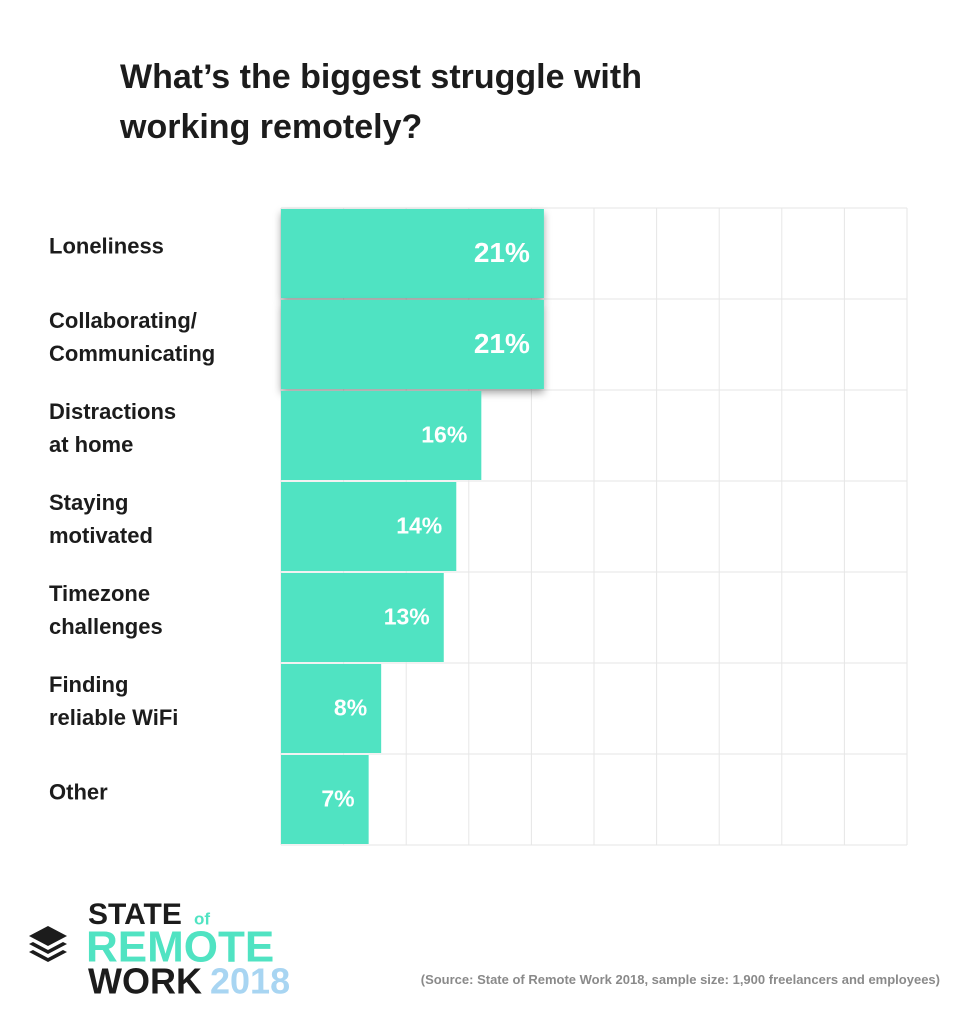  What do you see at coordinates (48, 944) in the screenshot?
I see `logo-icon` at bounding box center [48, 944].